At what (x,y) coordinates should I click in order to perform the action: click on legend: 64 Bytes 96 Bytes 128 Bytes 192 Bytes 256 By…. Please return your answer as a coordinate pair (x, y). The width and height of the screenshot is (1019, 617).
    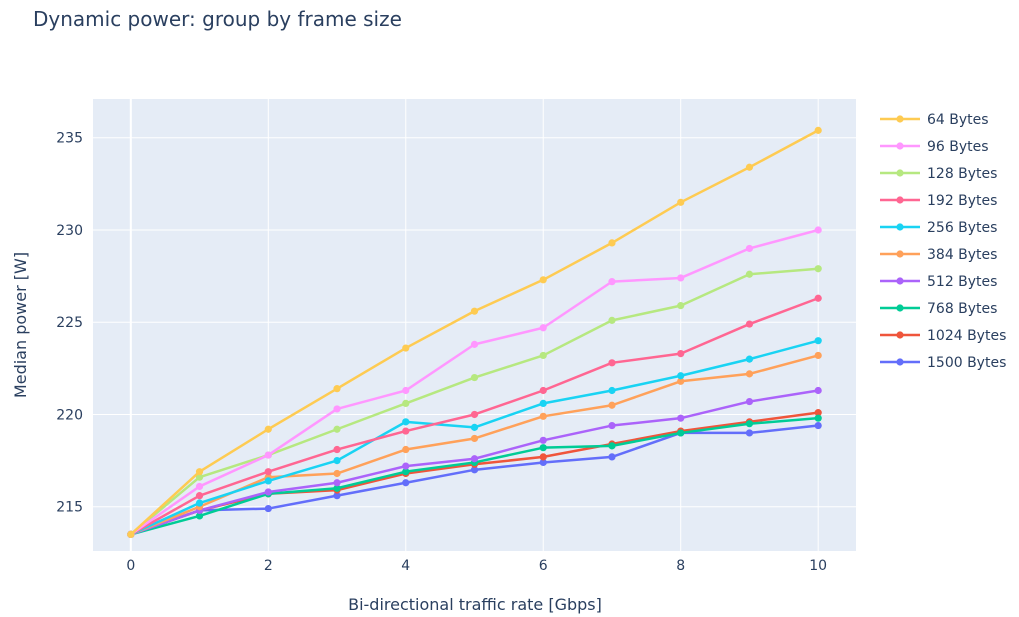
    Looking at the image, I should click on (943, 241).